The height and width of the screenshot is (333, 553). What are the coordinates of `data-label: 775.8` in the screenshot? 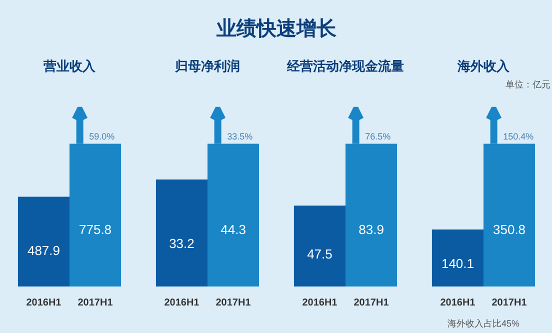 It's located at (95, 229).